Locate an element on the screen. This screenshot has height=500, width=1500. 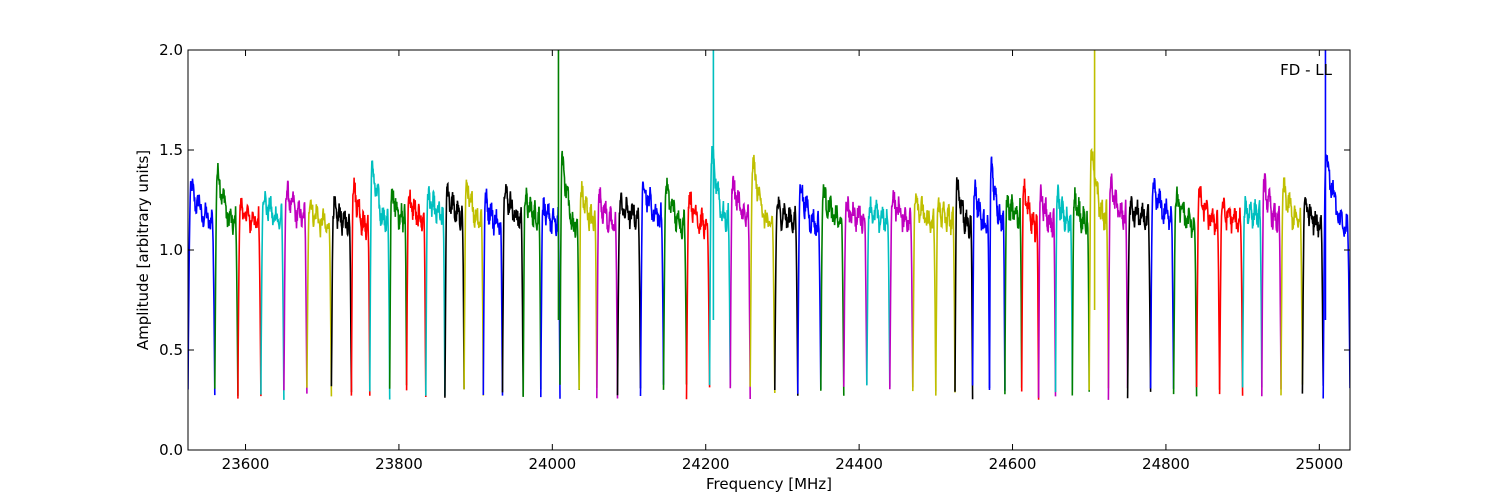
y-tick-label: 0.5 is located at coordinates (171, 350).